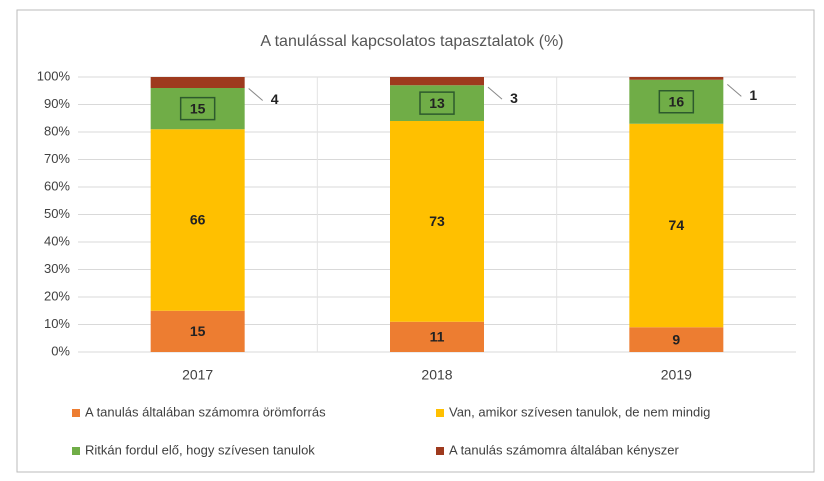 The image size is (824, 481). Describe the element at coordinates (564, 449) in the screenshot. I see `legend-label: A tanulás számomra általában kényszer` at that location.